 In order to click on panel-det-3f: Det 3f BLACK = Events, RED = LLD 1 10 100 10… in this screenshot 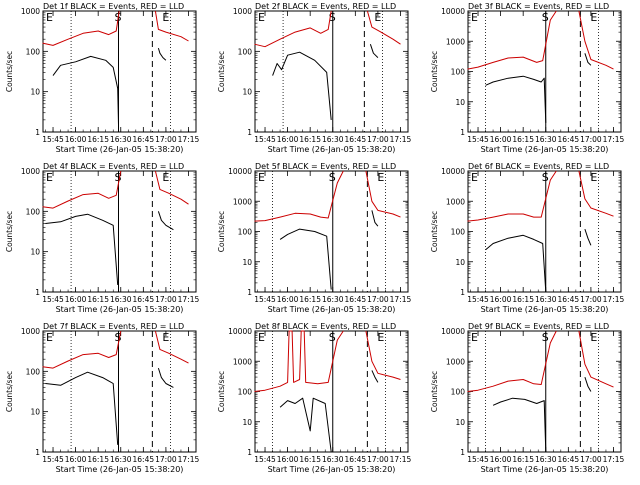, I will do `click(527, 78)`.